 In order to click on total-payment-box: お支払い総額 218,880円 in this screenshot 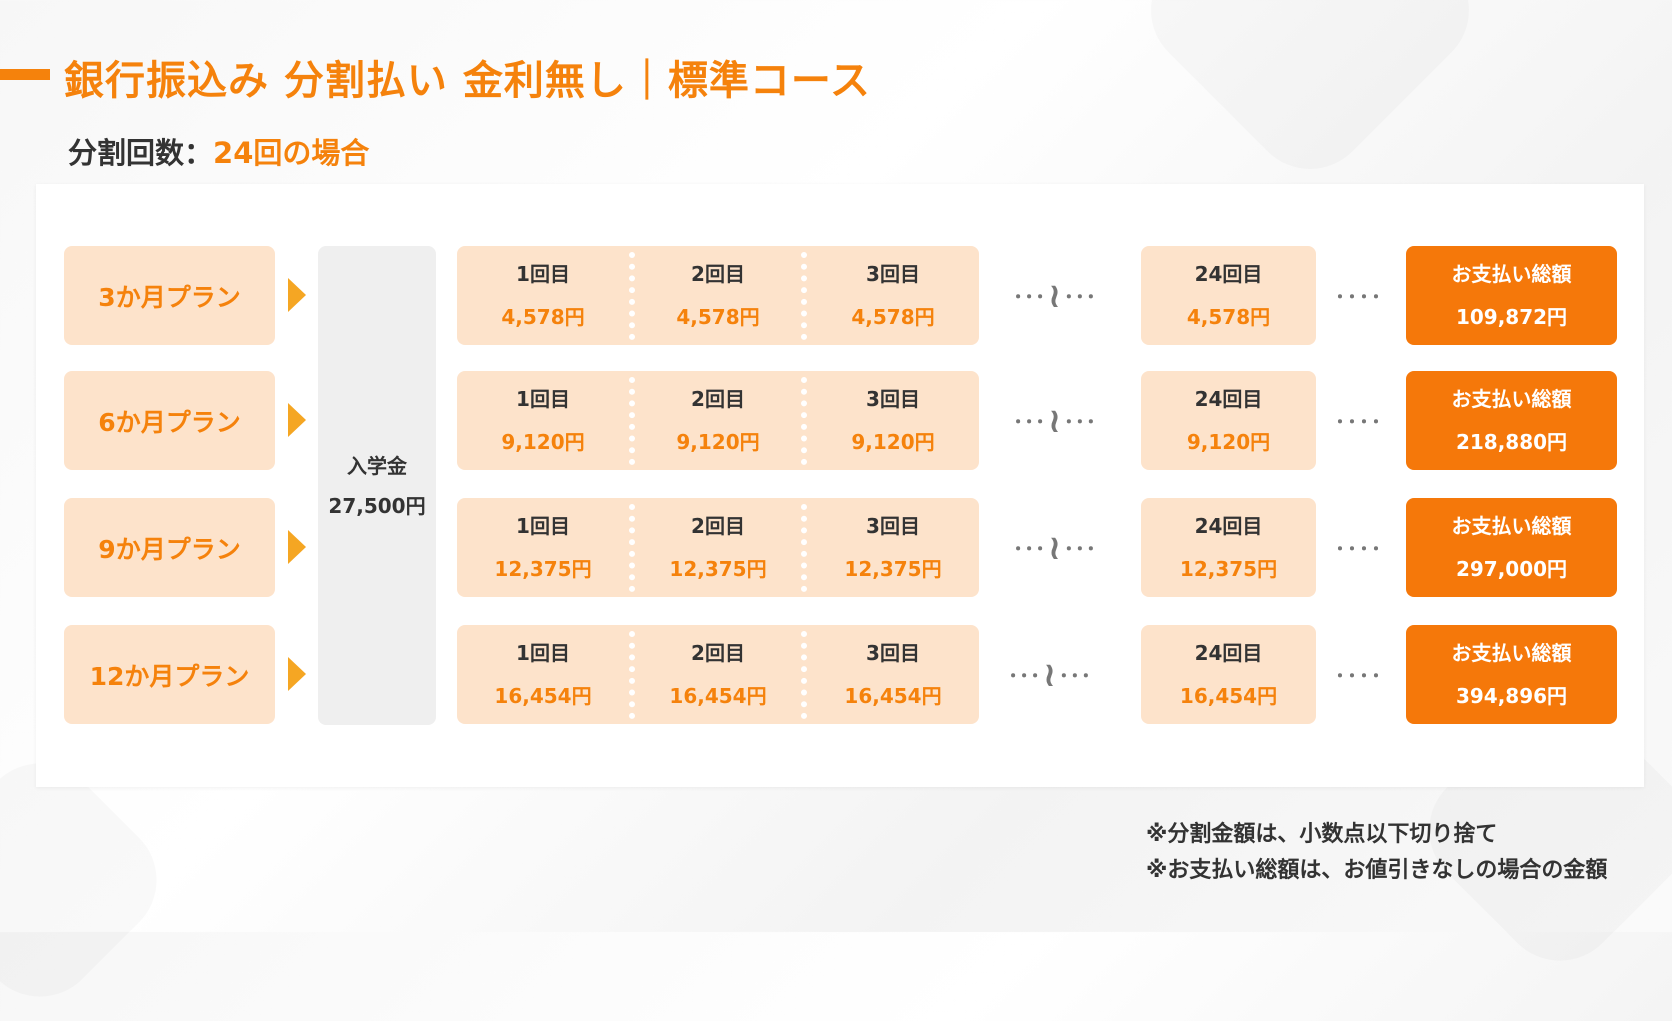, I will do `click(1511, 420)`.